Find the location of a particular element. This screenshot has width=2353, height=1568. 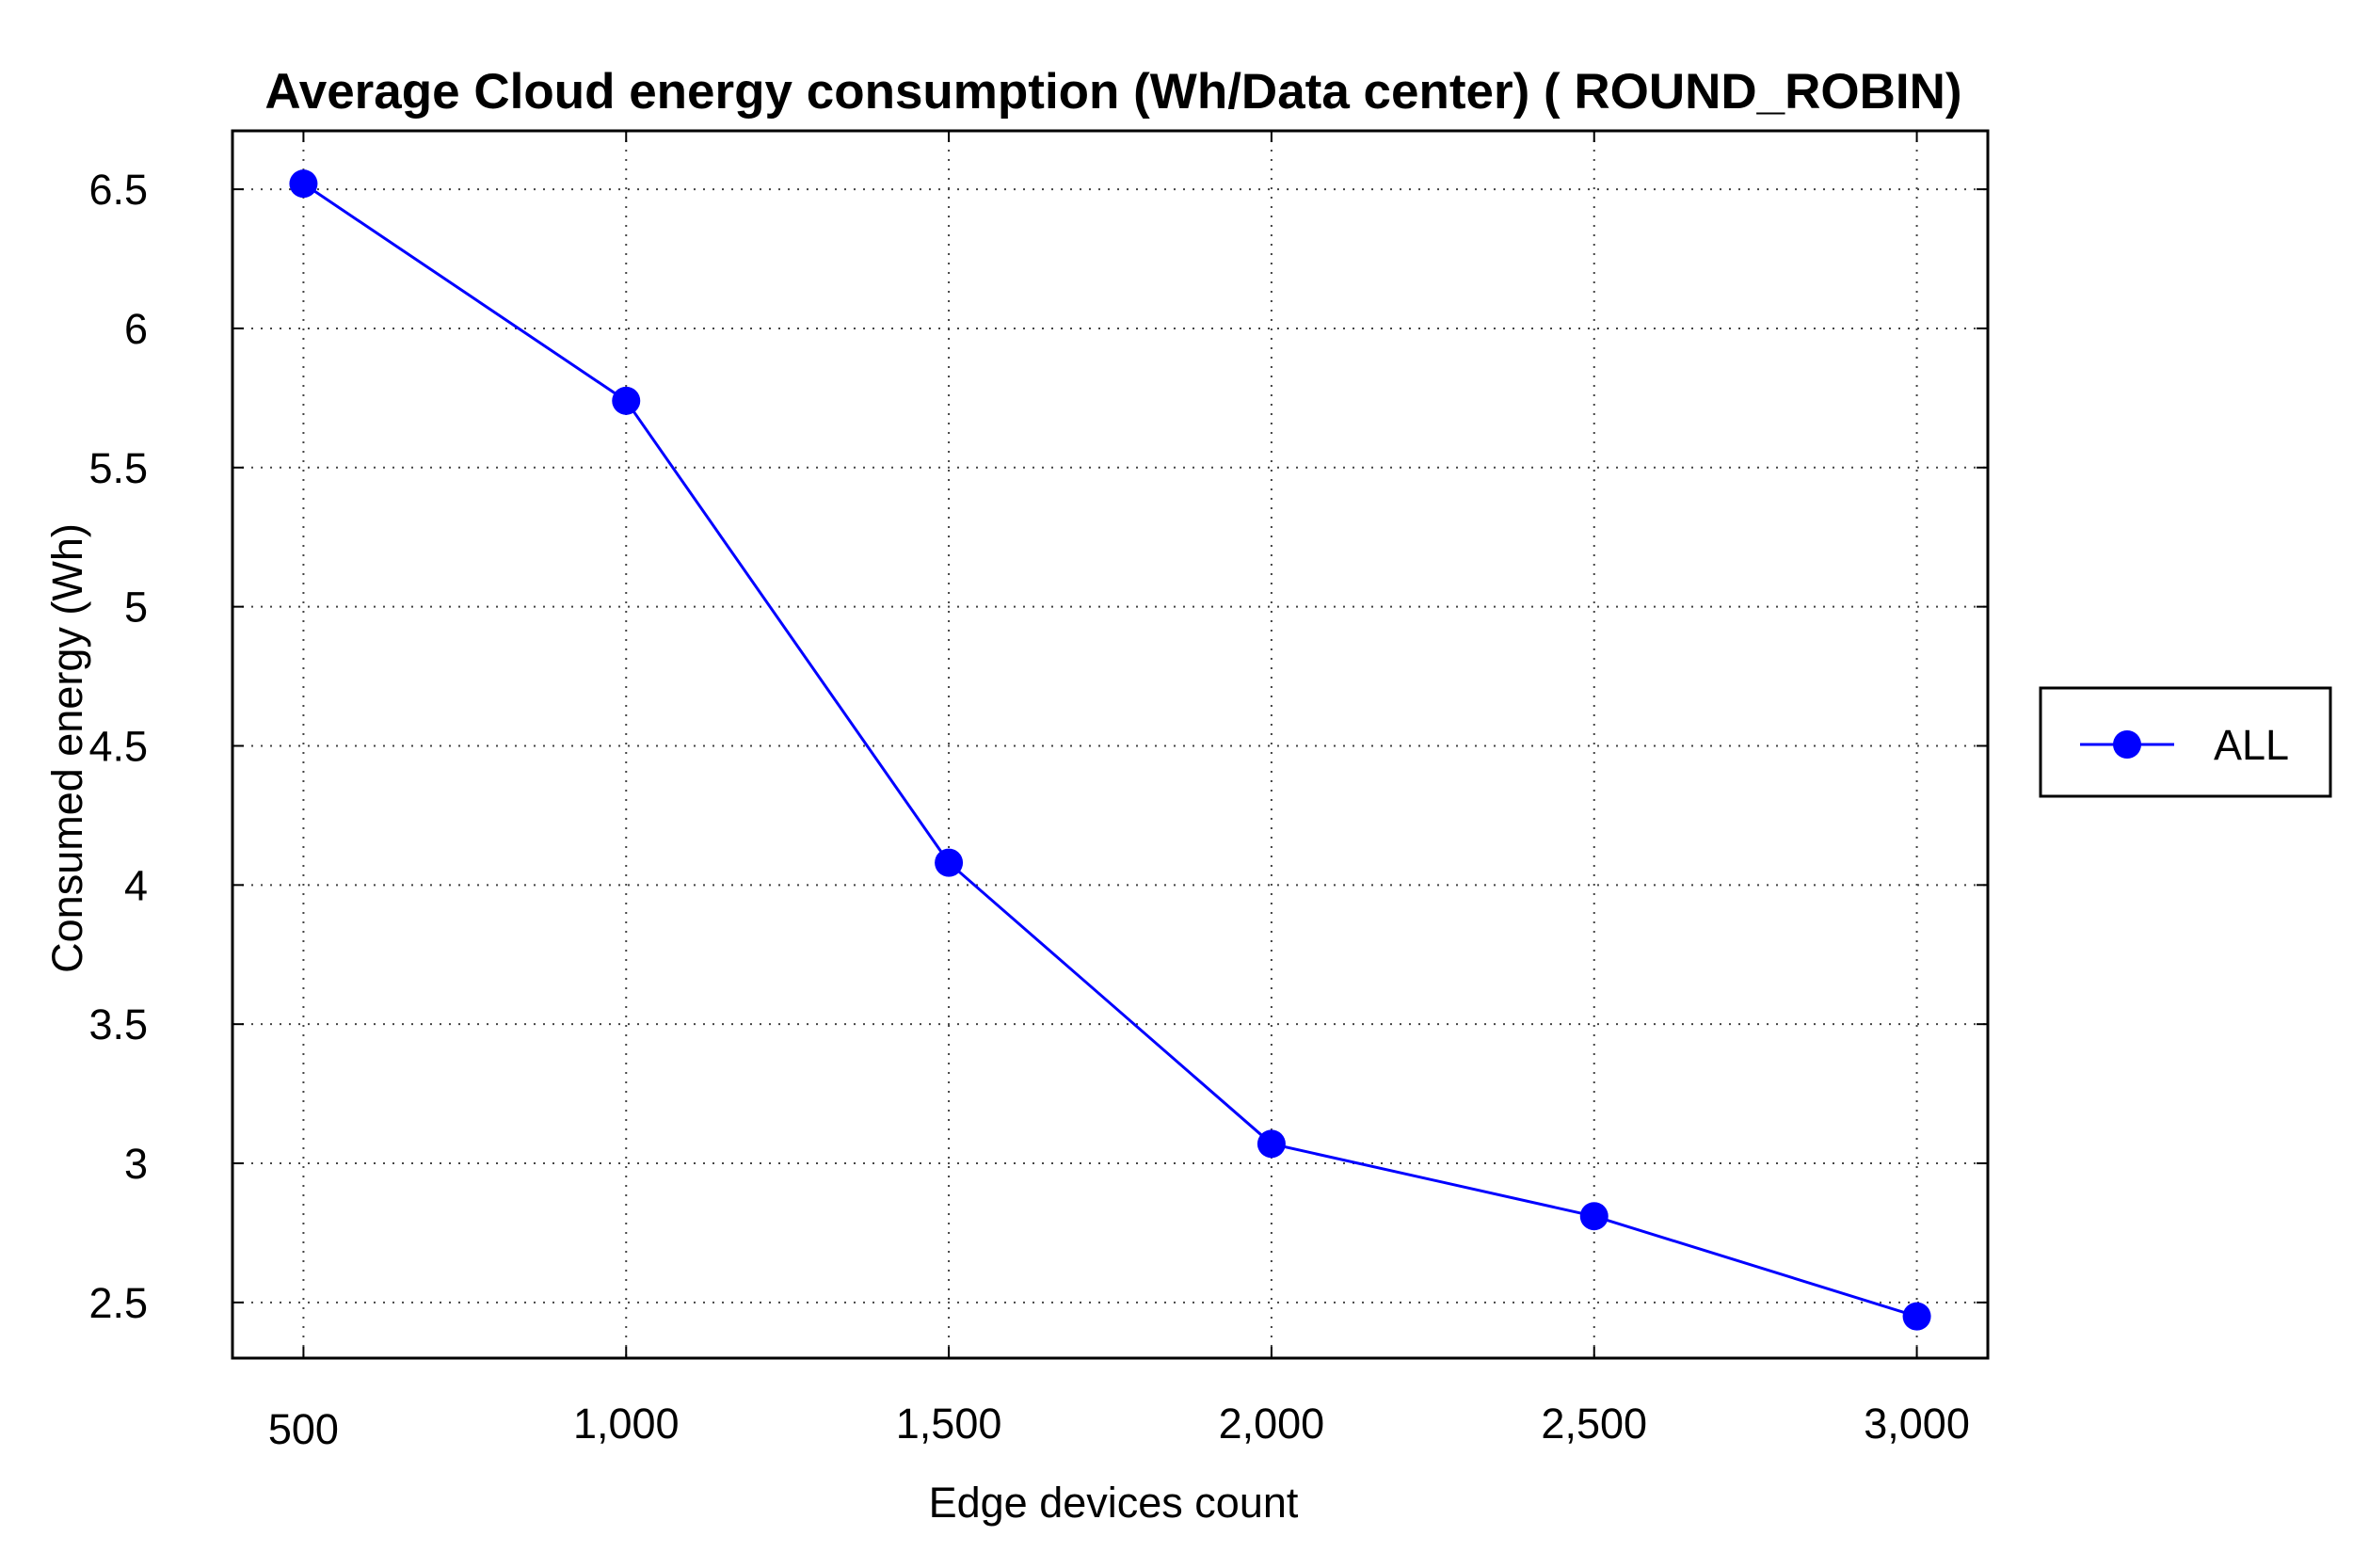

x-tick-label: 2,000 is located at coordinates (1272, 1424).